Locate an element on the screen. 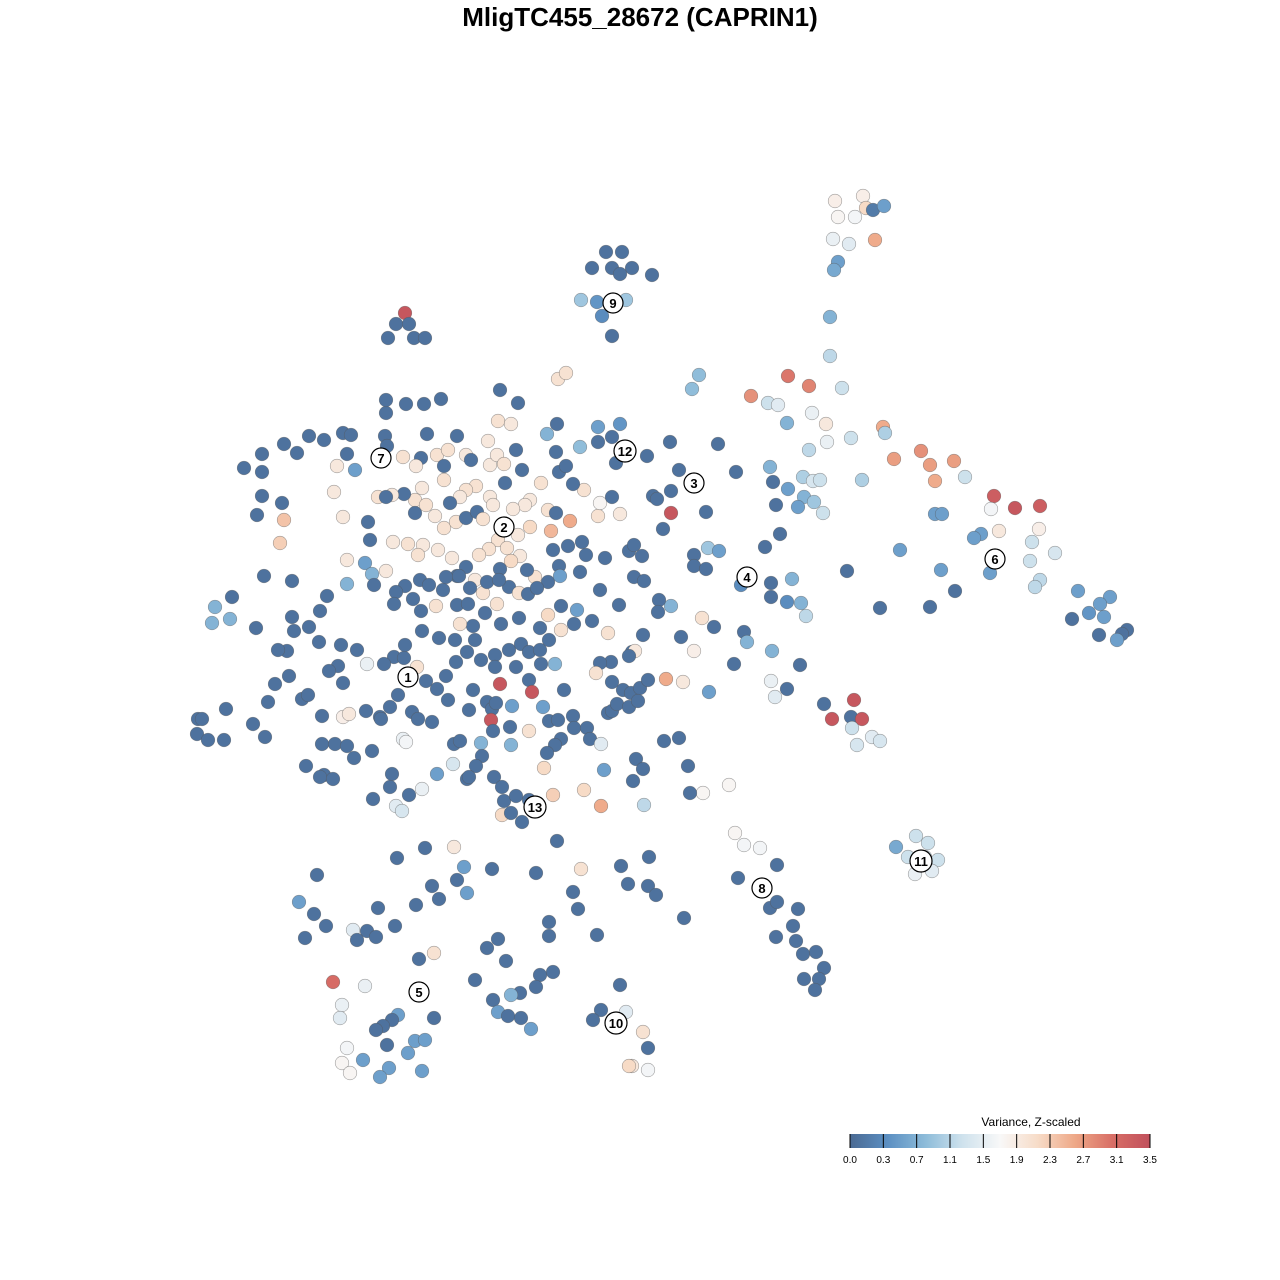  colorbar-tick-label: 3.5 is located at coordinates (1150, 1160).